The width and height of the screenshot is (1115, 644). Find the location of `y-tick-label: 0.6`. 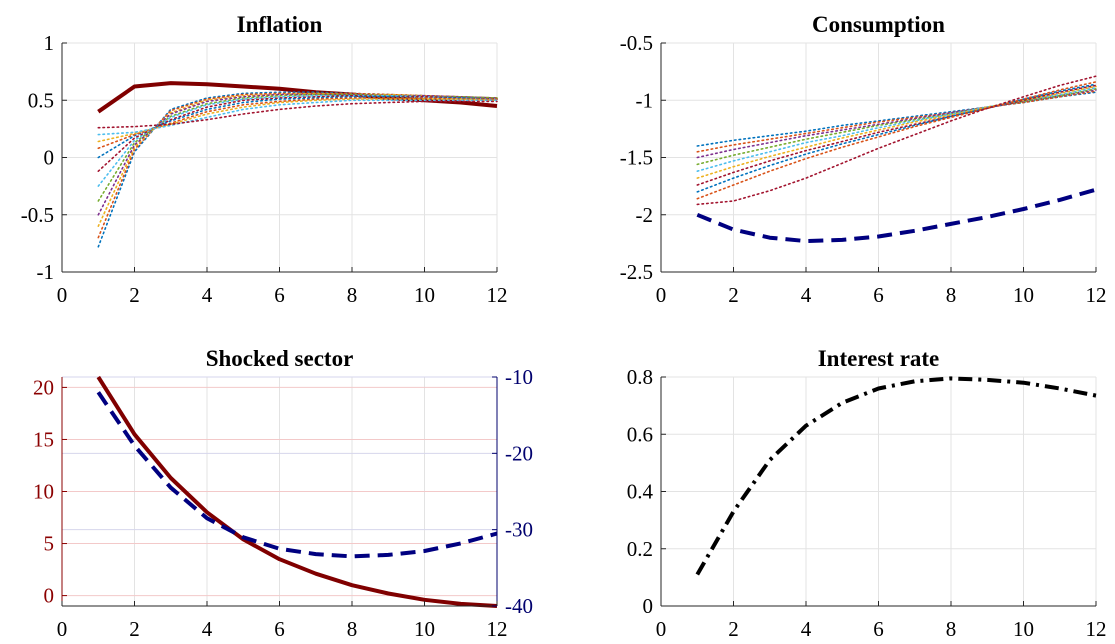

y-tick-label: 0.6 is located at coordinates (640, 434).